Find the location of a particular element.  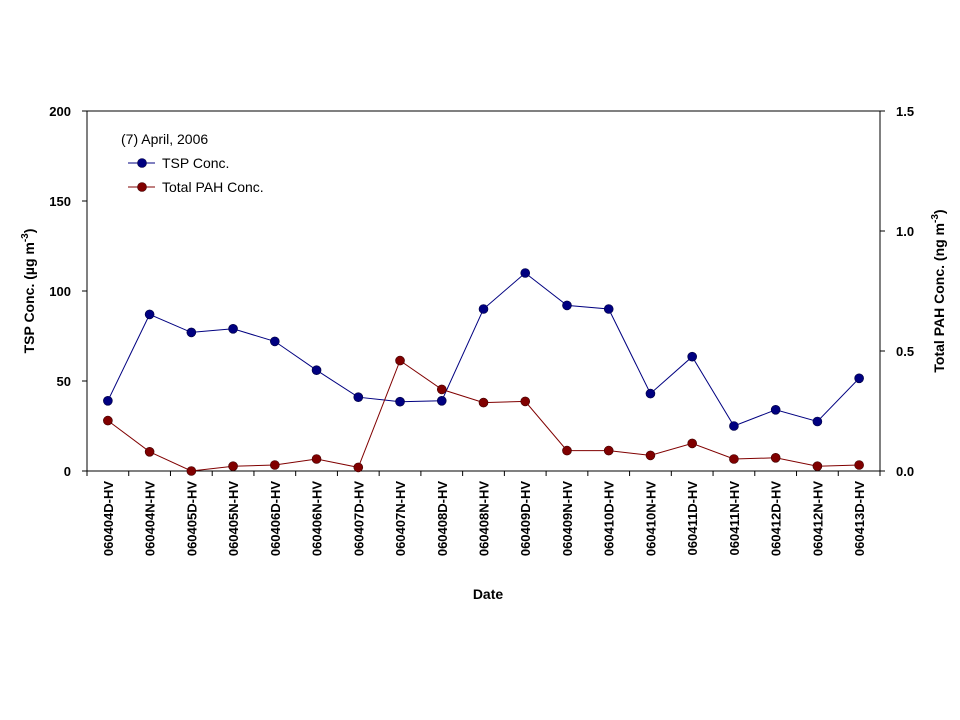

x-tick-label: 060407D-HV is located at coordinates (358, 518).